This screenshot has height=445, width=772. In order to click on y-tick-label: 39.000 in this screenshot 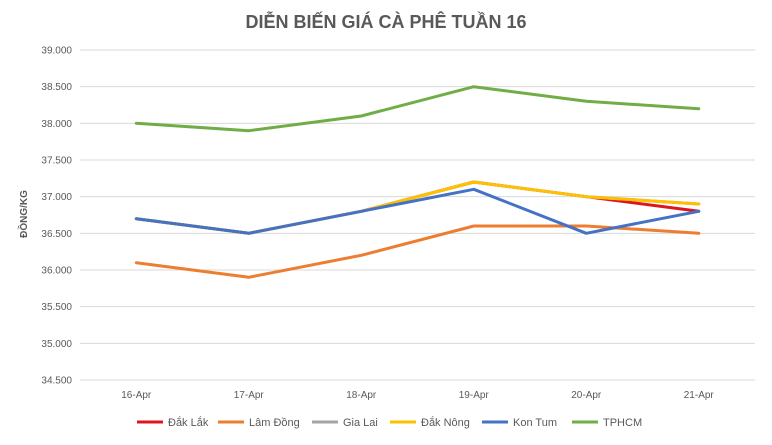, I will do `click(56, 51)`.